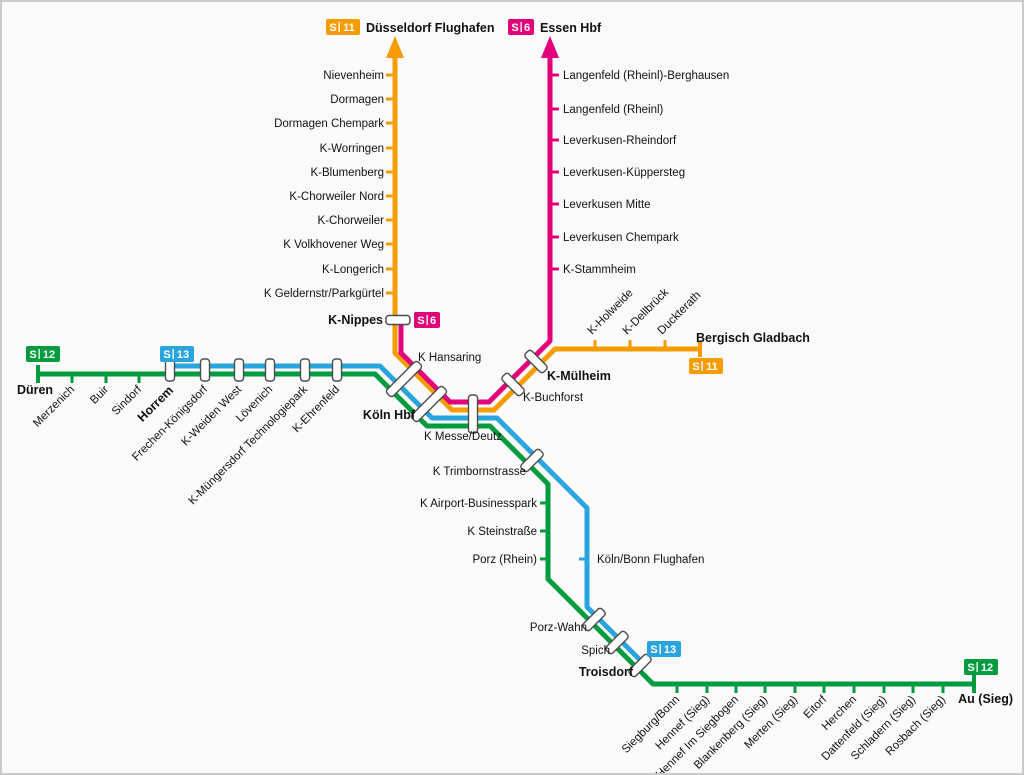 The width and height of the screenshot is (1024, 775). What do you see at coordinates (329, 124) in the screenshot?
I see `station-label: Dormagen Chempark` at bounding box center [329, 124].